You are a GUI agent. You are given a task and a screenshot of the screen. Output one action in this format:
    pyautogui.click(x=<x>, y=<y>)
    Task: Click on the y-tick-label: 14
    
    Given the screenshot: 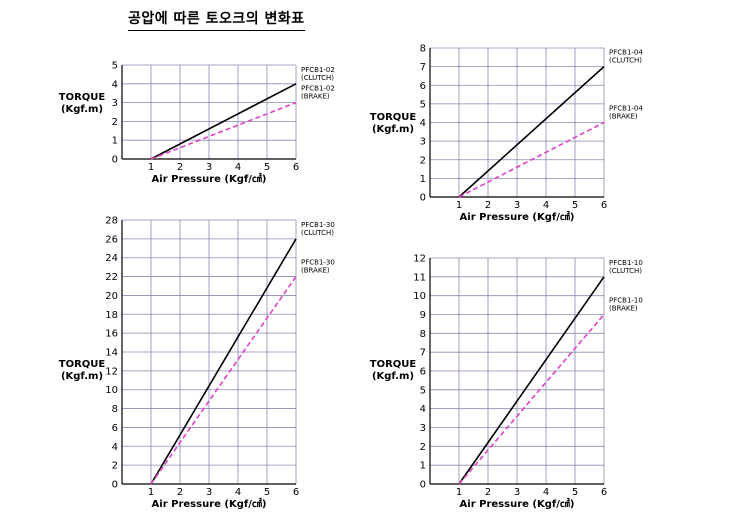 What is the action you would take?
    pyautogui.click(x=111, y=353)
    